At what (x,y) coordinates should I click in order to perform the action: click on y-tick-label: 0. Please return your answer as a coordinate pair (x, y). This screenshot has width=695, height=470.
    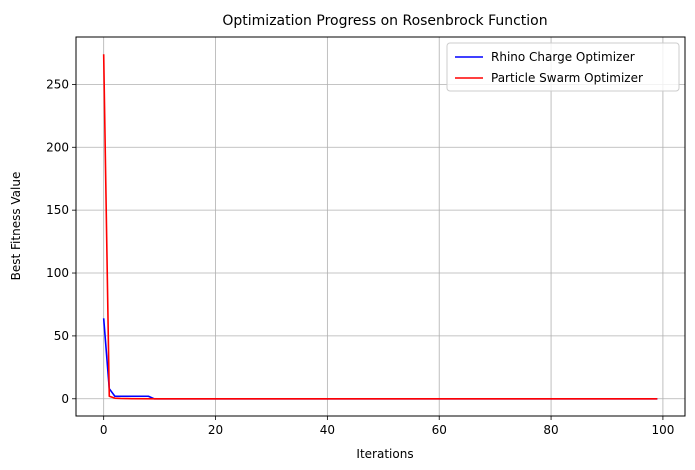
    Looking at the image, I should click on (65, 399).